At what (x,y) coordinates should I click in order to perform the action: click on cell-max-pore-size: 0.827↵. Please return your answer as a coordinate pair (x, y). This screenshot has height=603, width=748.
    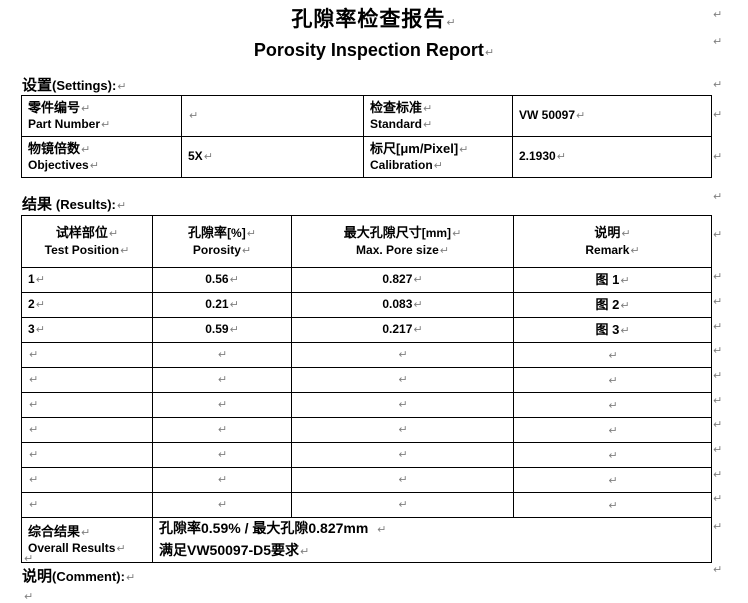
    Looking at the image, I should click on (402, 280).